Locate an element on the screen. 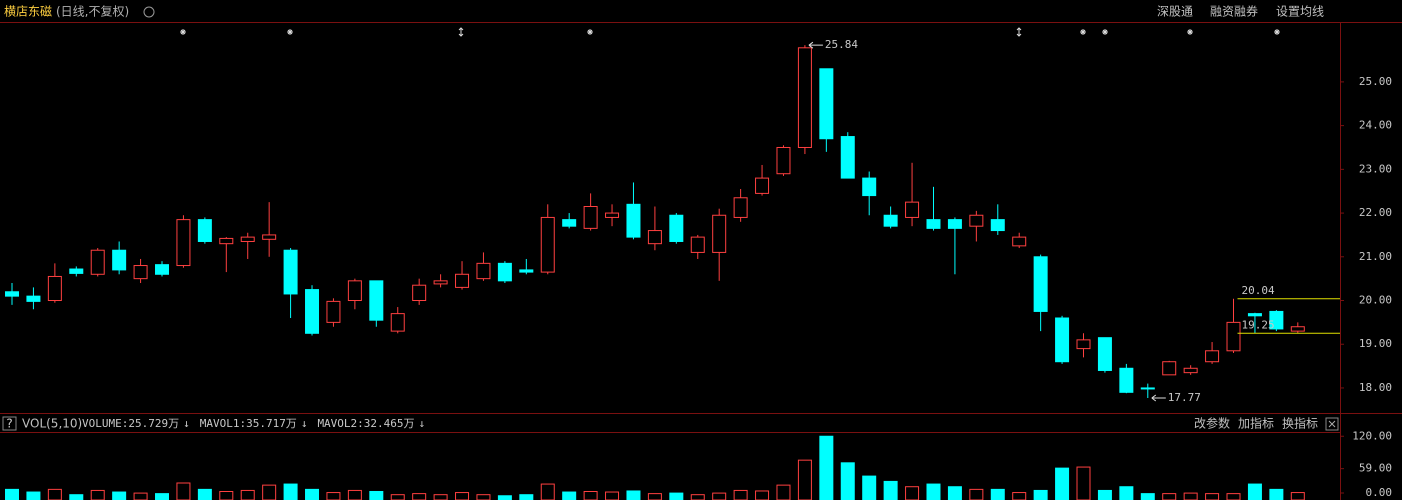 This screenshot has height=500, width=1402. close-button is located at coordinates (1332, 424).